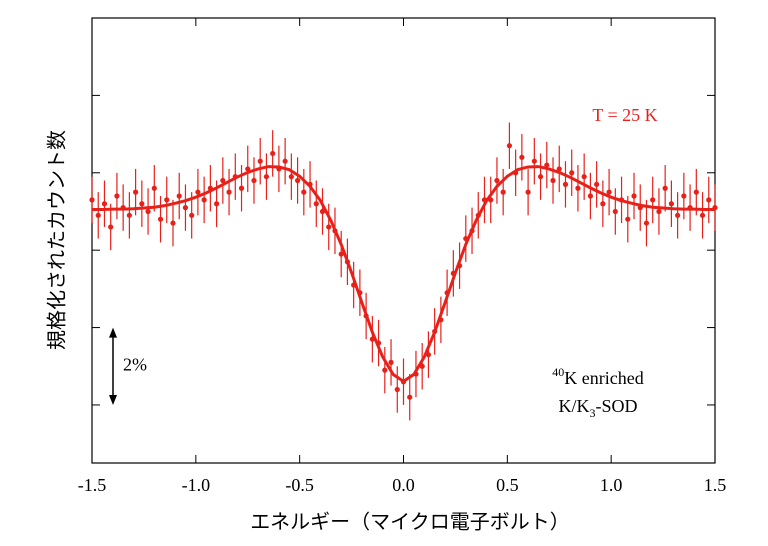  Describe the element at coordinates (299, 485) in the screenshot. I see `x-tick-label: -0.5` at that location.